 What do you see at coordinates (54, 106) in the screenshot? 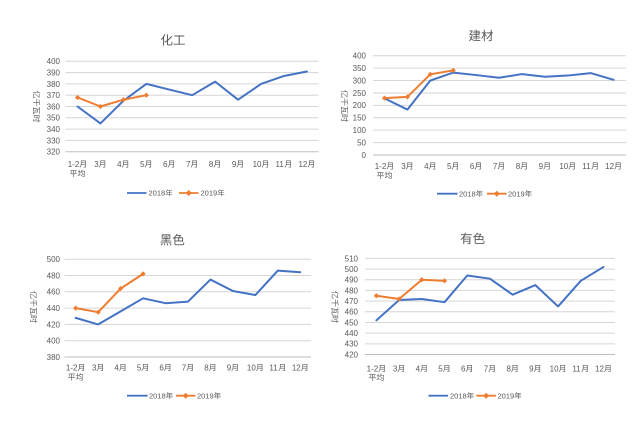
I see `svg-text: 360` at bounding box center [54, 106].